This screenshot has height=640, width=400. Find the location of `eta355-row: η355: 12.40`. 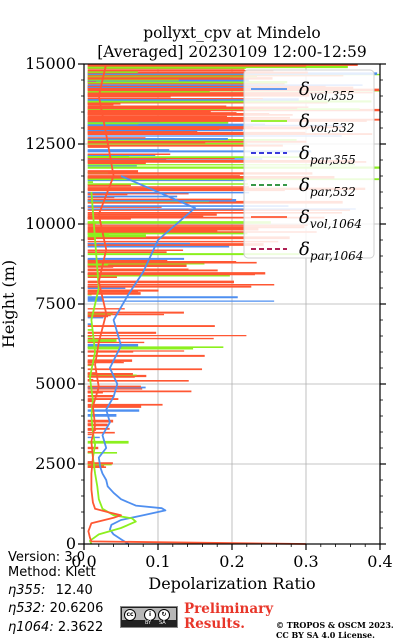

eta355-row: η355: 12.40 is located at coordinates (50, 591).